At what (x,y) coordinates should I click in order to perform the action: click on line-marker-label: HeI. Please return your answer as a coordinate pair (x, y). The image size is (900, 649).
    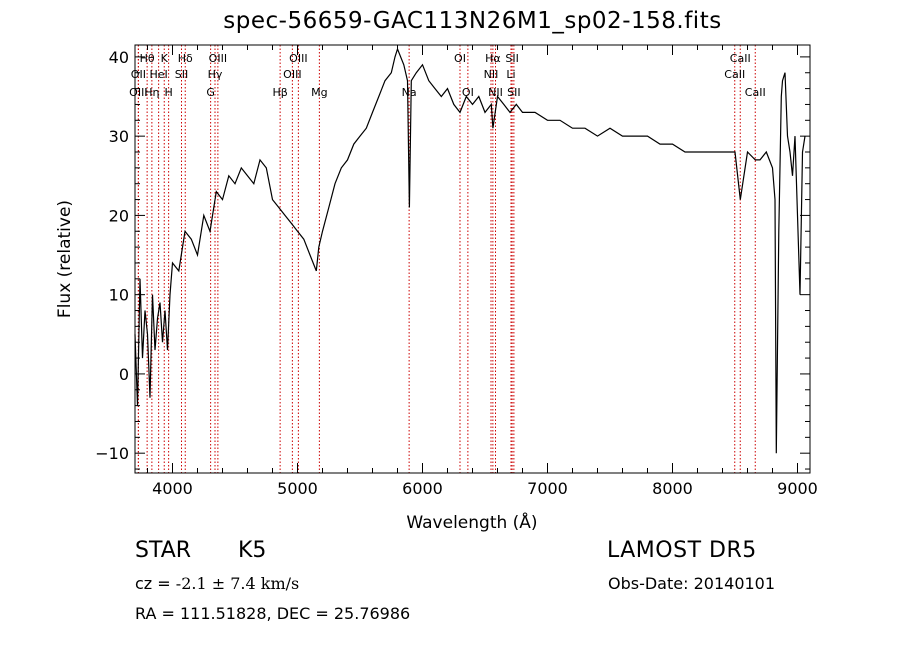
    Looking at the image, I should click on (158, 74).